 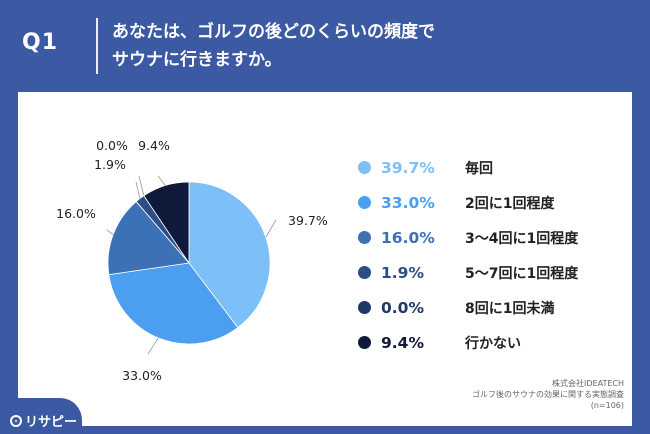 What do you see at coordinates (308, 220) in the screenshot?
I see `data-label-1: 39.7%` at bounding box center [308, 220].